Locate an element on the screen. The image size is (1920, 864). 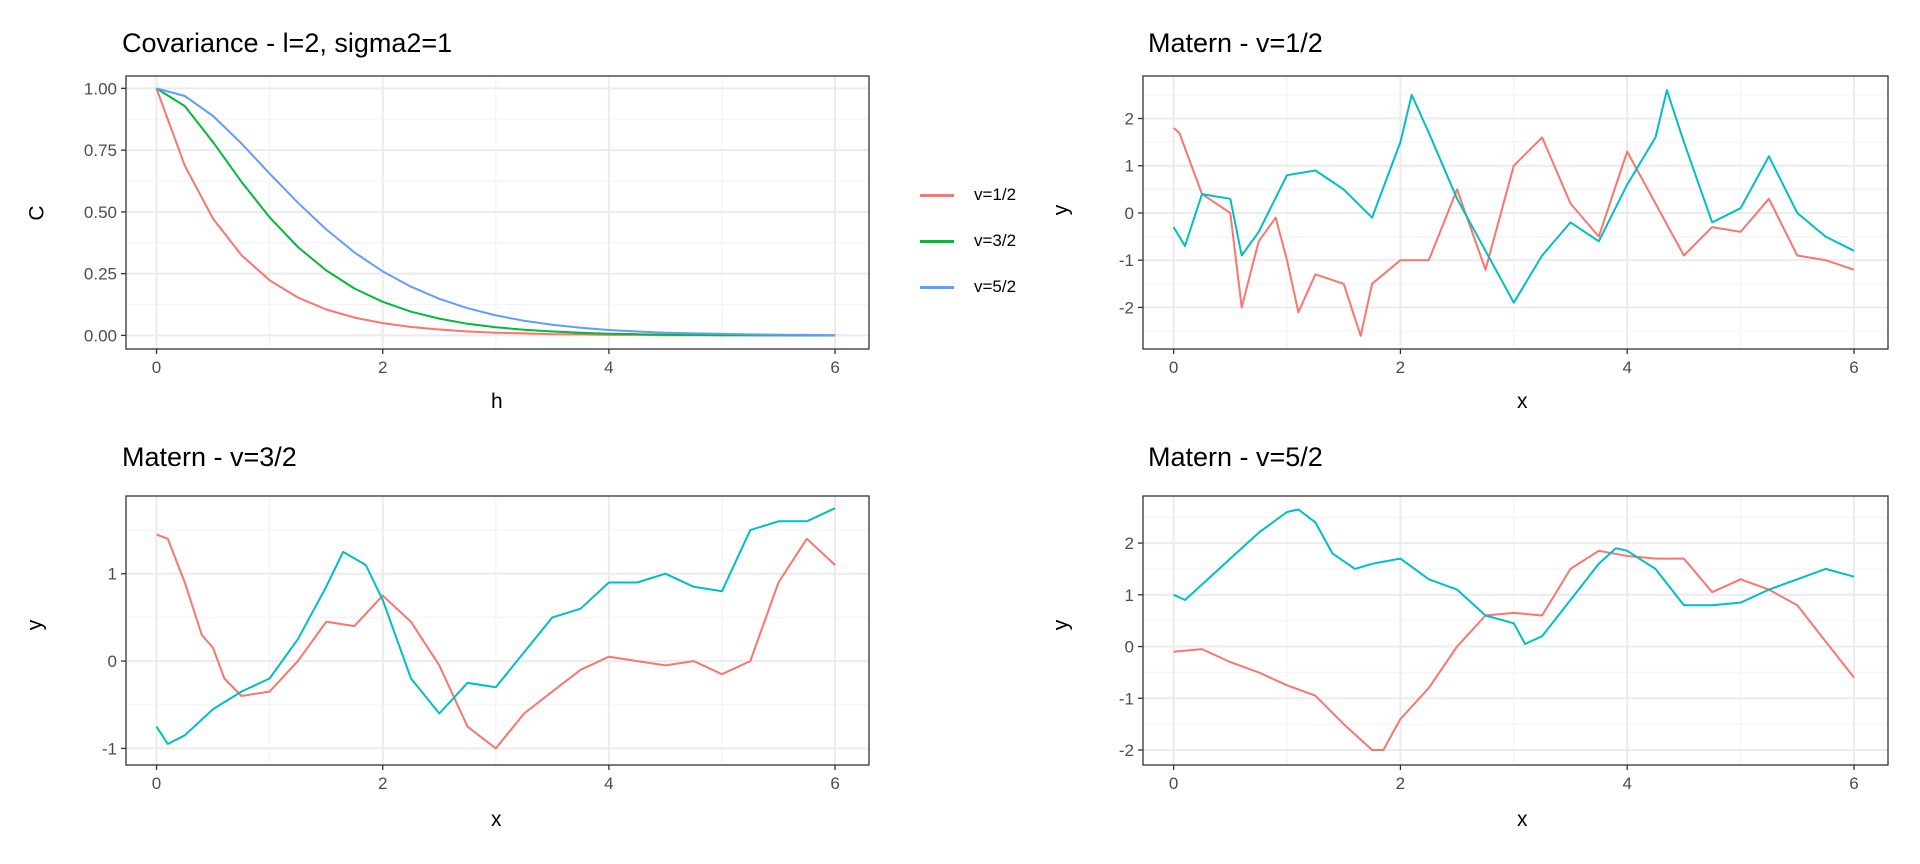
y-tick-label: 0.75 is located at coordinates (100, 150).